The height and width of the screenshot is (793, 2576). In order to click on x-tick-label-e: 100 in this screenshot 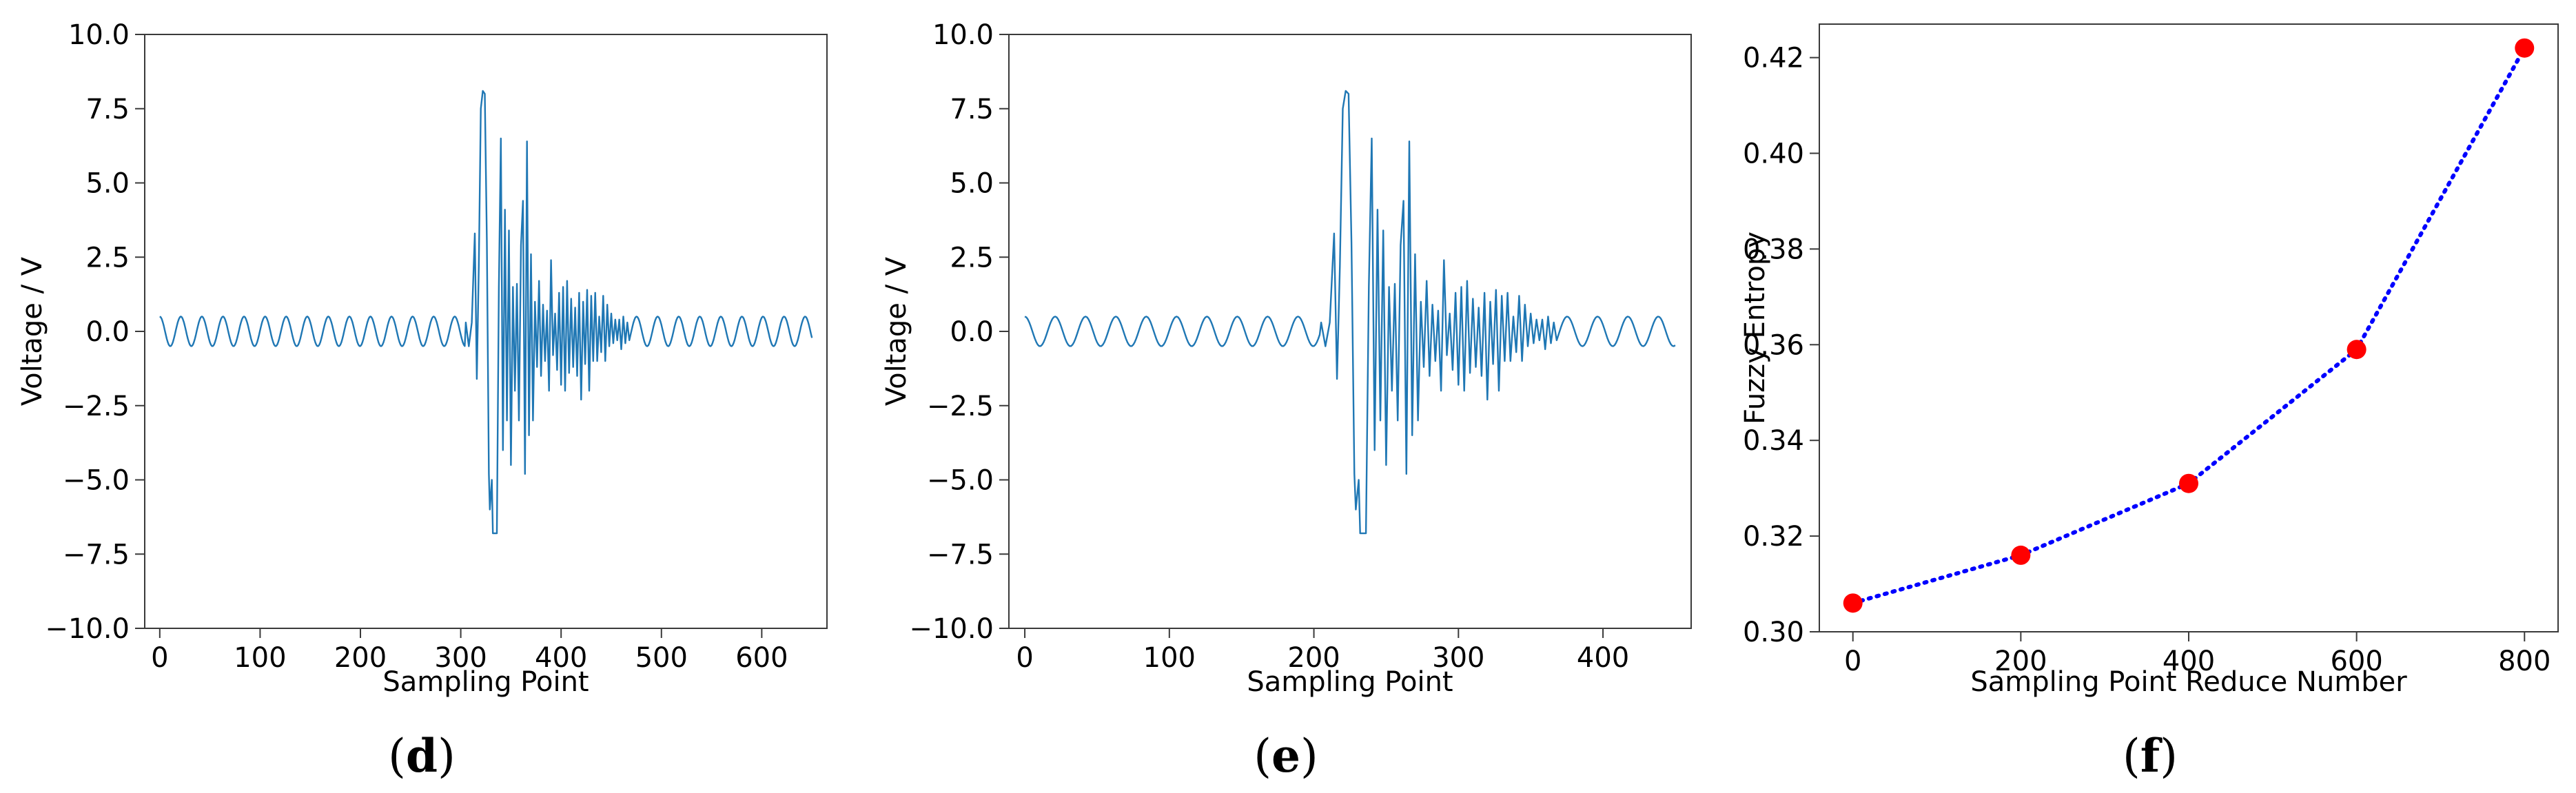, I will do `click(1169, 658)`.